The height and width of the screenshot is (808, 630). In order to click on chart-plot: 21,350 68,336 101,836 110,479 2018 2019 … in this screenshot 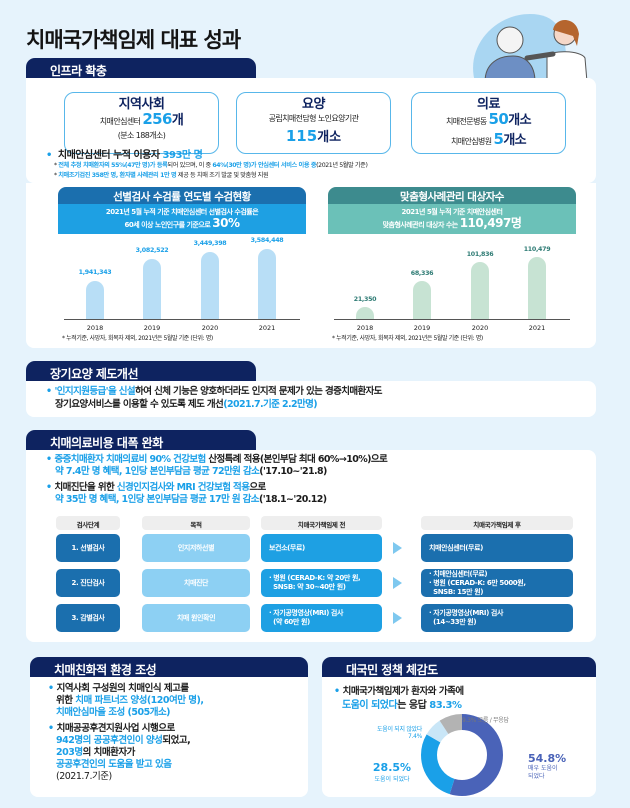, I will do `click(452, 285)`.